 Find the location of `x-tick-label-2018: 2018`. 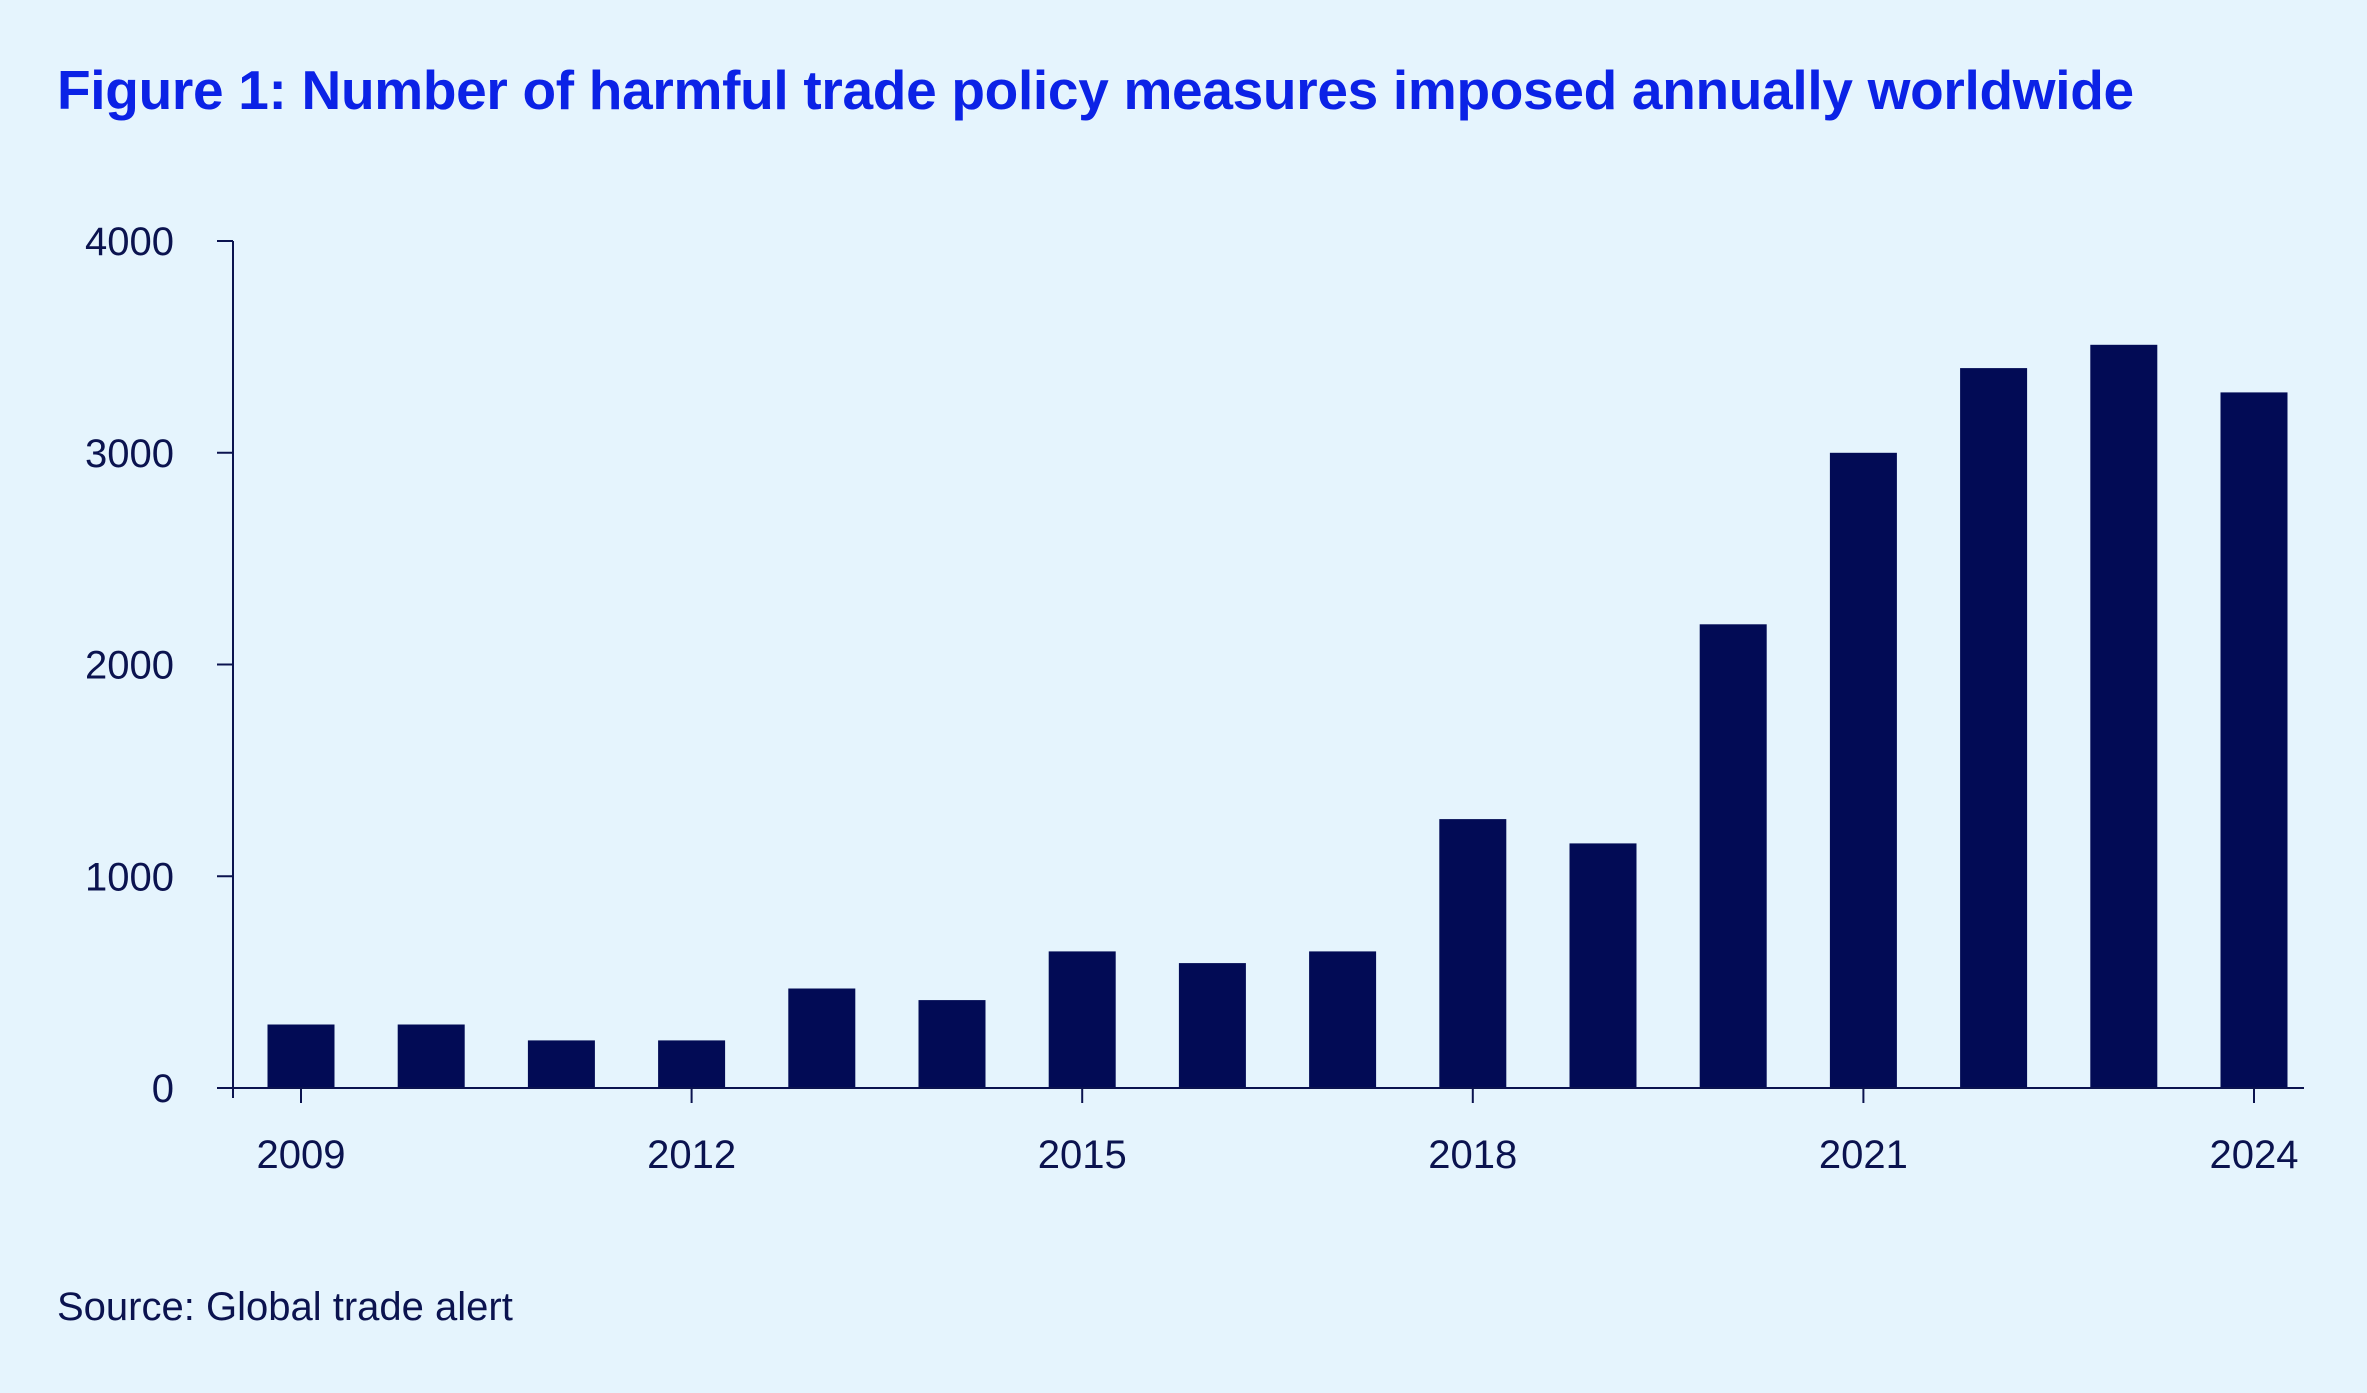

x-tick-label-2018: 2018 is located at coordinates (1472, 1155).